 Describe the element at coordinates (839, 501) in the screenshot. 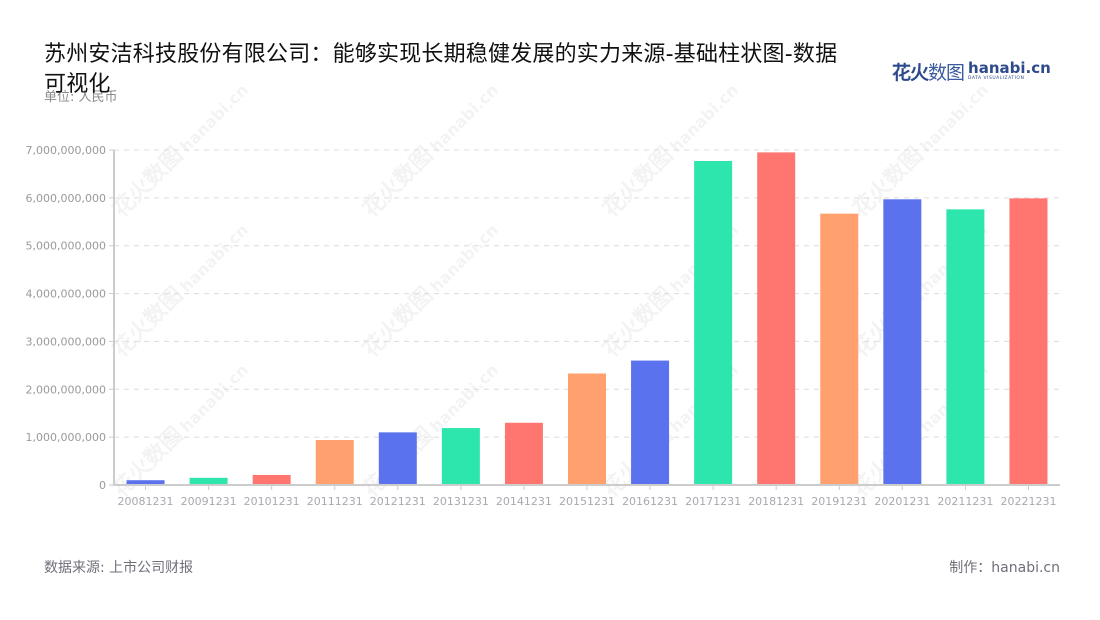

I see `x-tick-label: 20191231` at that location.